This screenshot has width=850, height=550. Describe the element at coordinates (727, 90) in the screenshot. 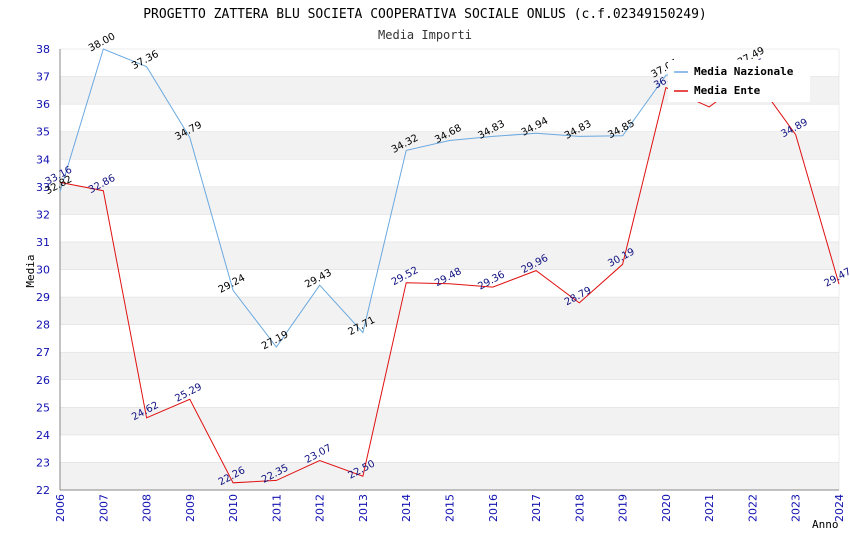

I see `legend-label-media-ente: Media Ente` at that location.